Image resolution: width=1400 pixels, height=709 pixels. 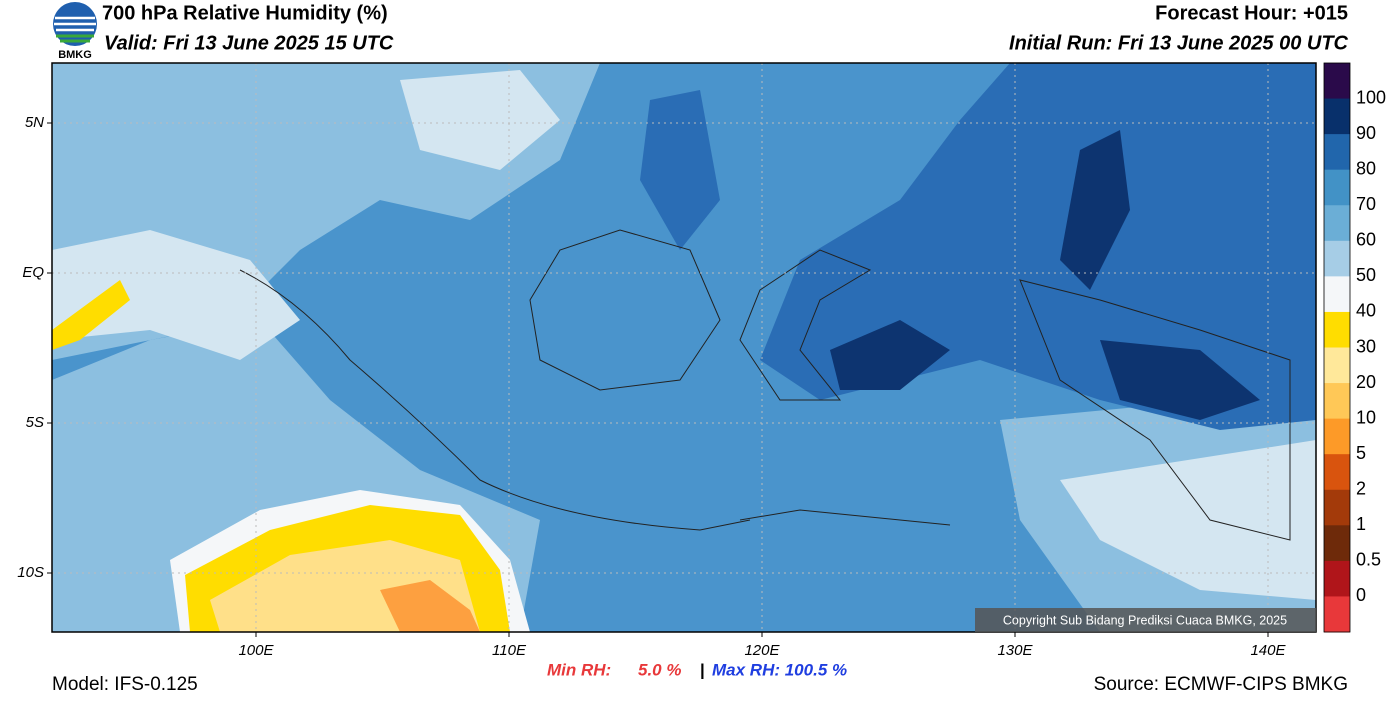 What do you see at coordinates (1268, 650) in the screenshot?
I see `lon-label: 140E` at bounding box center [1268, 650].